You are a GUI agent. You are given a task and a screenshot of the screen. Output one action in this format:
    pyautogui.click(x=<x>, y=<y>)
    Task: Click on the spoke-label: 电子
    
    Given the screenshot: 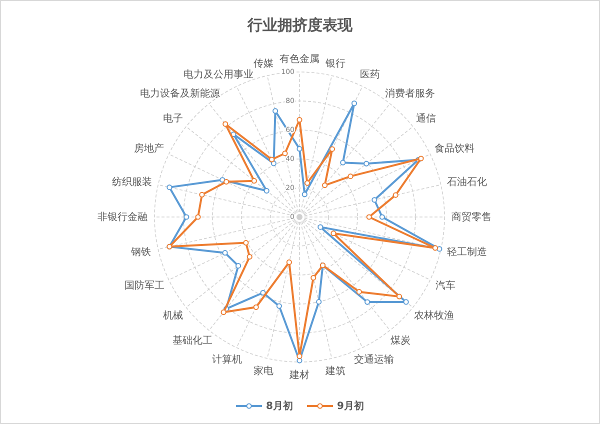 What is the action you would take?
    pyautogui.click(x=172, y=118)
    